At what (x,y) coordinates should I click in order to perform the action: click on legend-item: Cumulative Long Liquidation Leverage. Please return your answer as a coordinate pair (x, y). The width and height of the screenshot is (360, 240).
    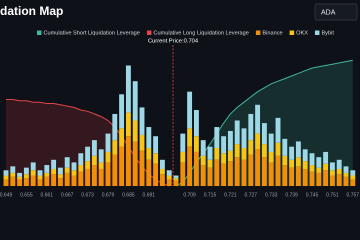
    Looking at the image, I should click on (197, 33).